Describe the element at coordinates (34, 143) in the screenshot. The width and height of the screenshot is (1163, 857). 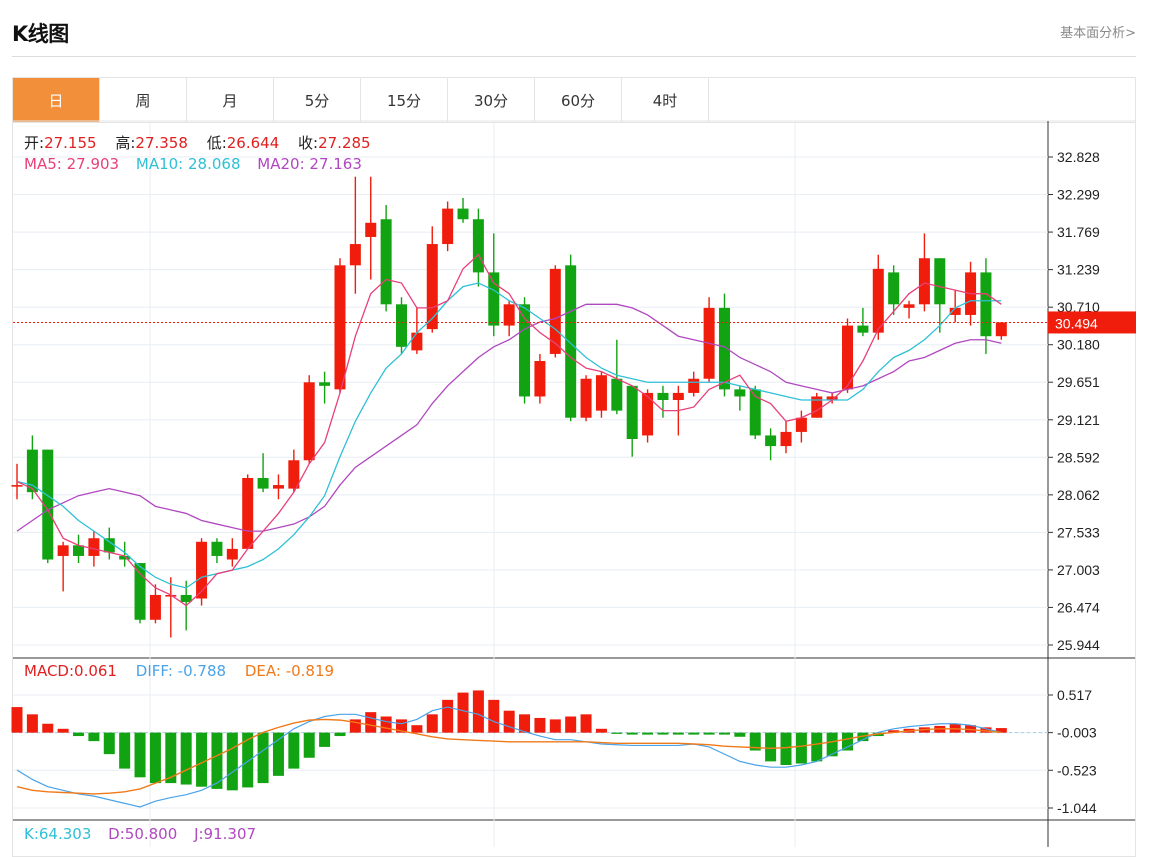
I see `open-label: 开:` at that location.